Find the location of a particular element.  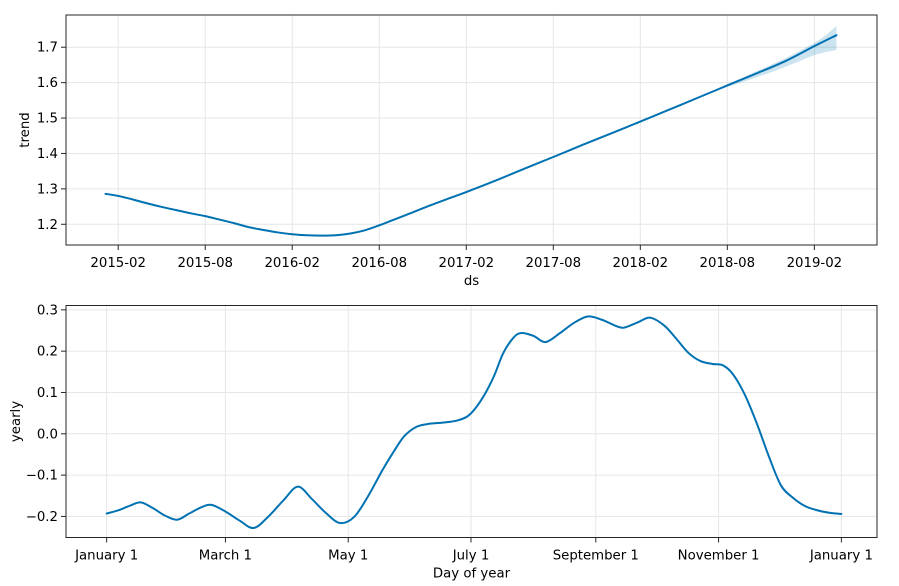

x-tick-label: 2019-02 is located at coordinates (815, 263).